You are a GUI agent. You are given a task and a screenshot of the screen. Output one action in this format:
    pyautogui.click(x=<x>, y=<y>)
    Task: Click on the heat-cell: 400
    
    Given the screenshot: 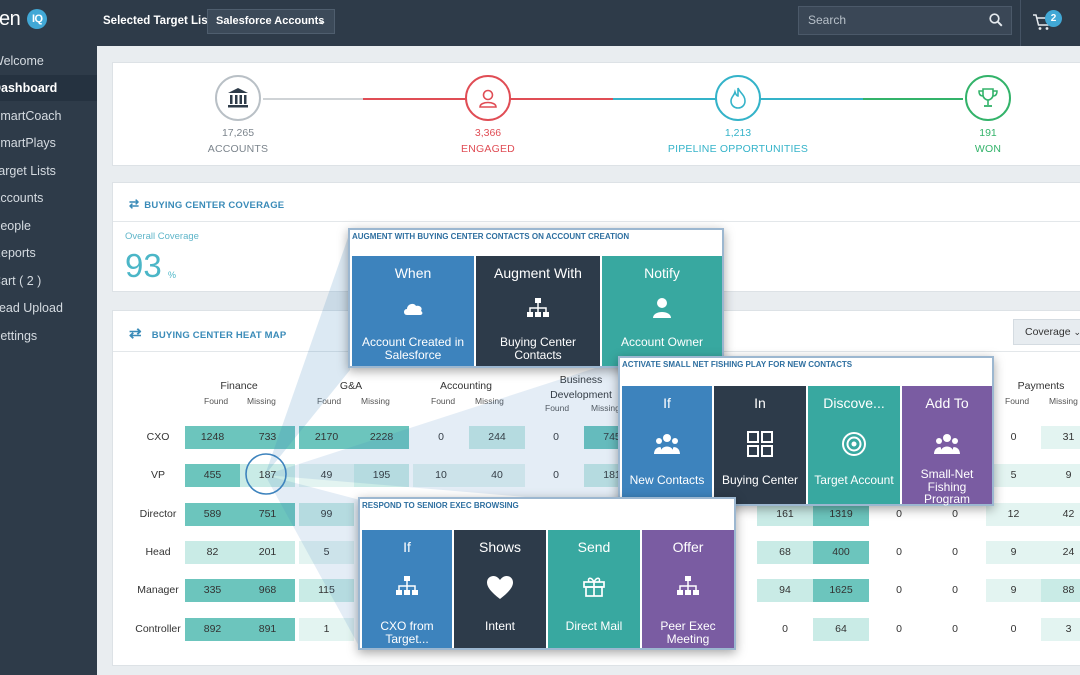 What is the action you would take?
    pyautogui.click(x=841, y=552)
    